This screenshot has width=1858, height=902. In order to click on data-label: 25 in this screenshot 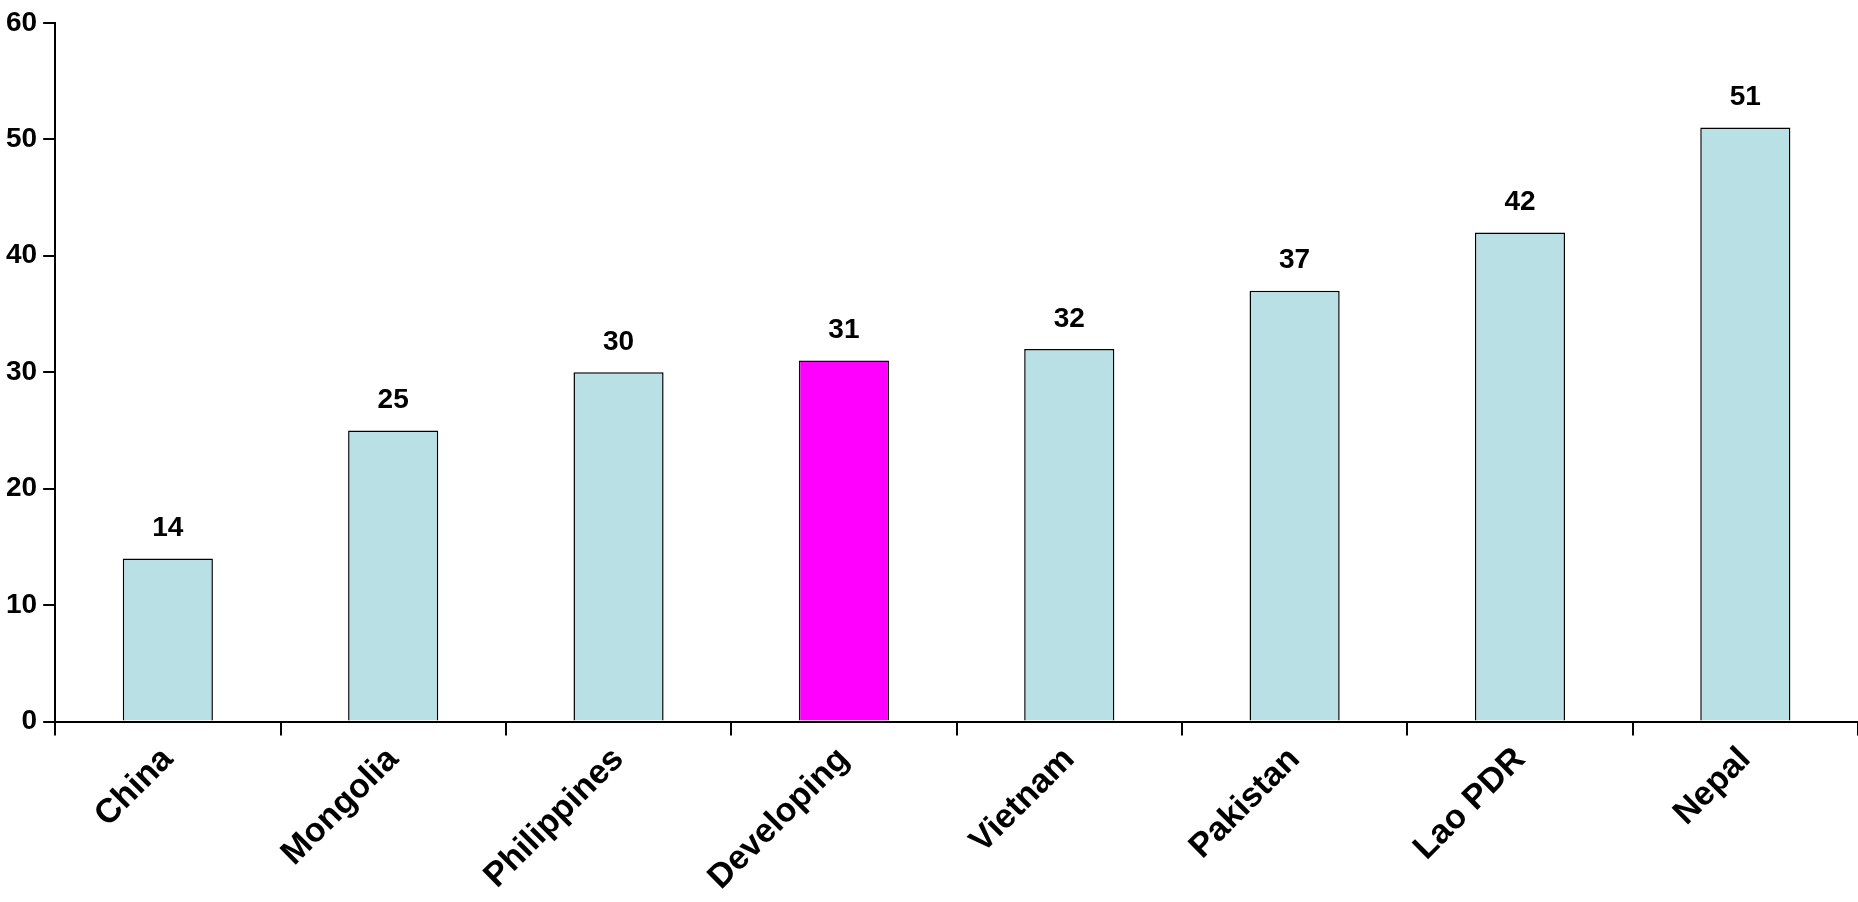, I will do `click(393, 399)`.